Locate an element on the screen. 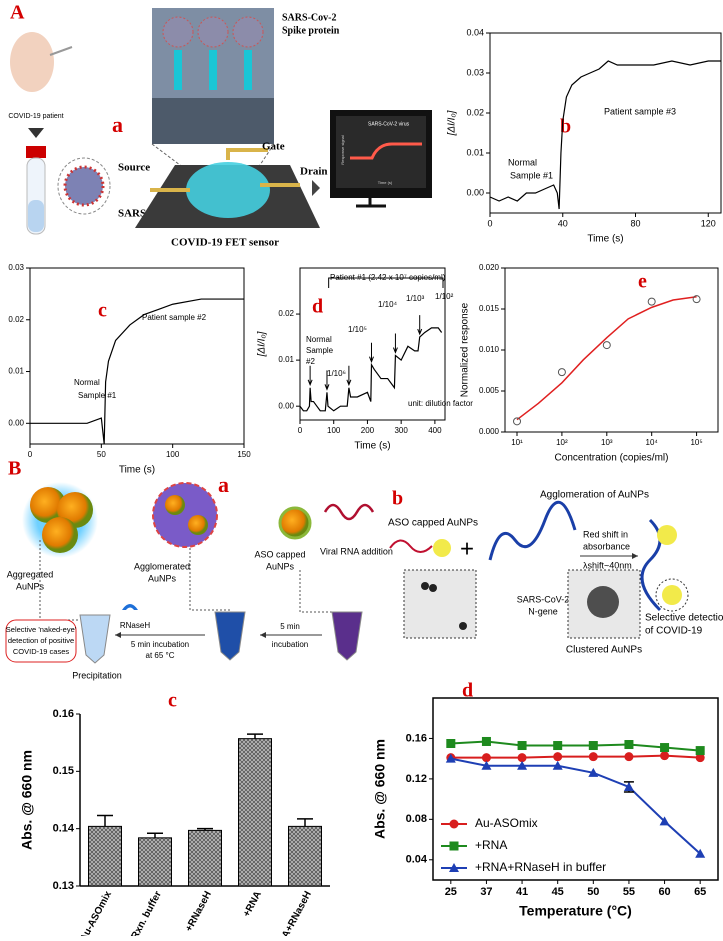  label: Viral RNA addition is located at coordinates (356, 551).